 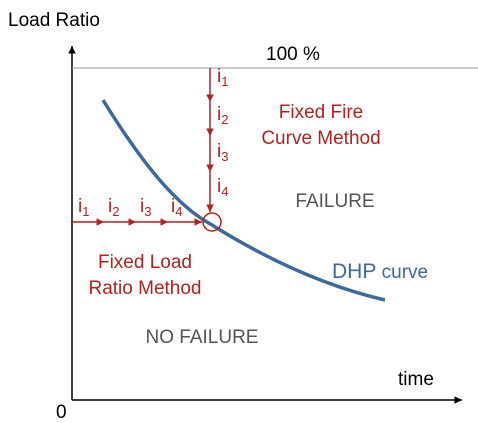 I want to click on curve-label: DHP curve, so click(x=380, y=271).